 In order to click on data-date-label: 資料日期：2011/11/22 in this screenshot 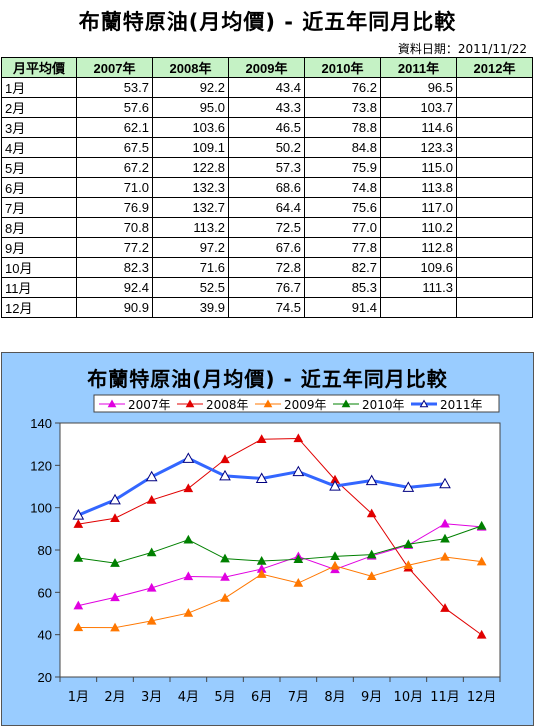, I will do `click(462, 49)`.